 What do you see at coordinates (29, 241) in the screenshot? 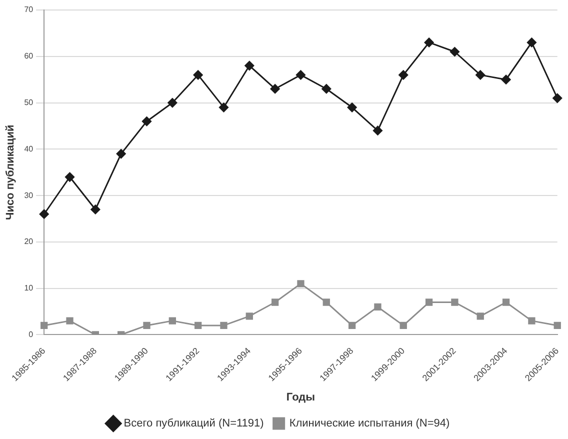
I see `y-tick-label: 20` at bounding box center [29, 241].